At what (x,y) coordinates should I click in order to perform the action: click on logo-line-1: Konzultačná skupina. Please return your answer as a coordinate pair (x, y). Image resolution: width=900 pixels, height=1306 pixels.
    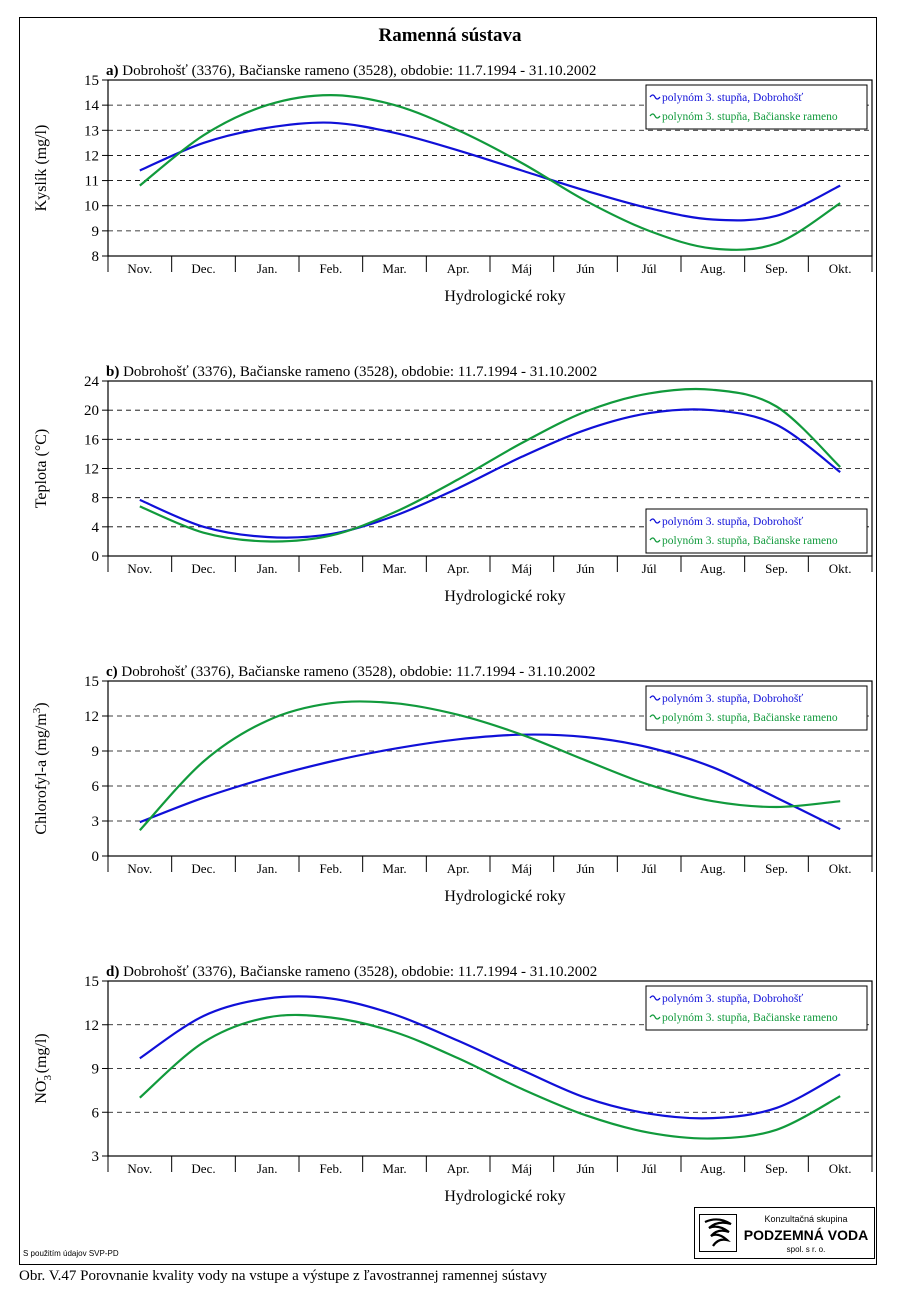
    Looking at the image, I should click on (806, 1219).